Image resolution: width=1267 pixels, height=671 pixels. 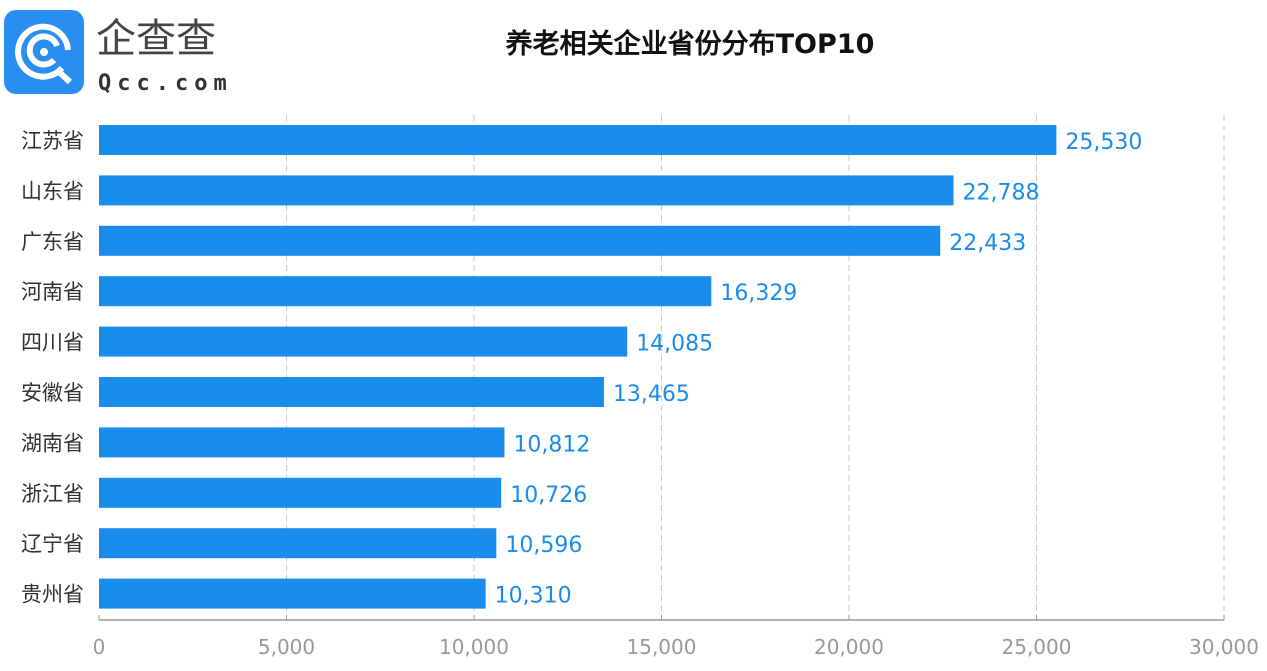 What do you see at coordinates (52, 343) in the screenshot?
I see `category-label: 四川省` at bounding box center [52, 343].